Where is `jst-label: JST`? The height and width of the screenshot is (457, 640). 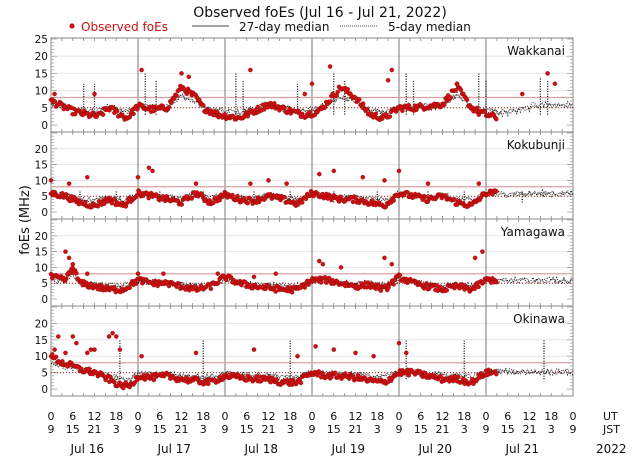
jst-label: JST is located at coordinates (611, 429).